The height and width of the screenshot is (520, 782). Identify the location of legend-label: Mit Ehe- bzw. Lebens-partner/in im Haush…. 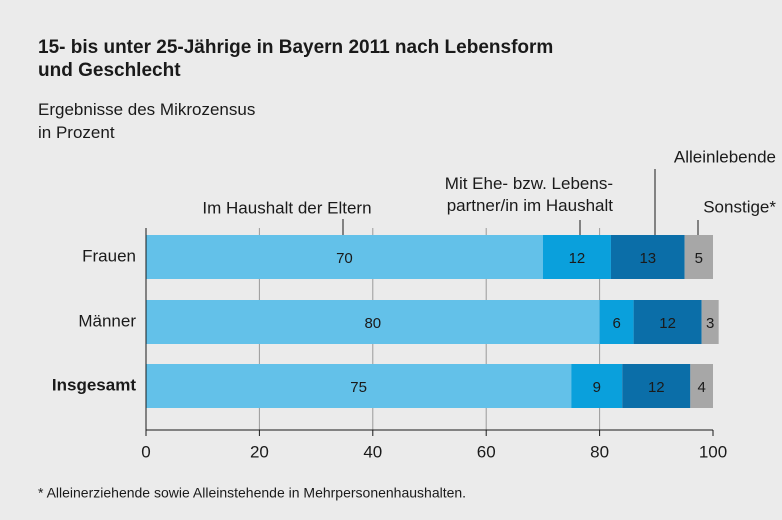
(529, 194).